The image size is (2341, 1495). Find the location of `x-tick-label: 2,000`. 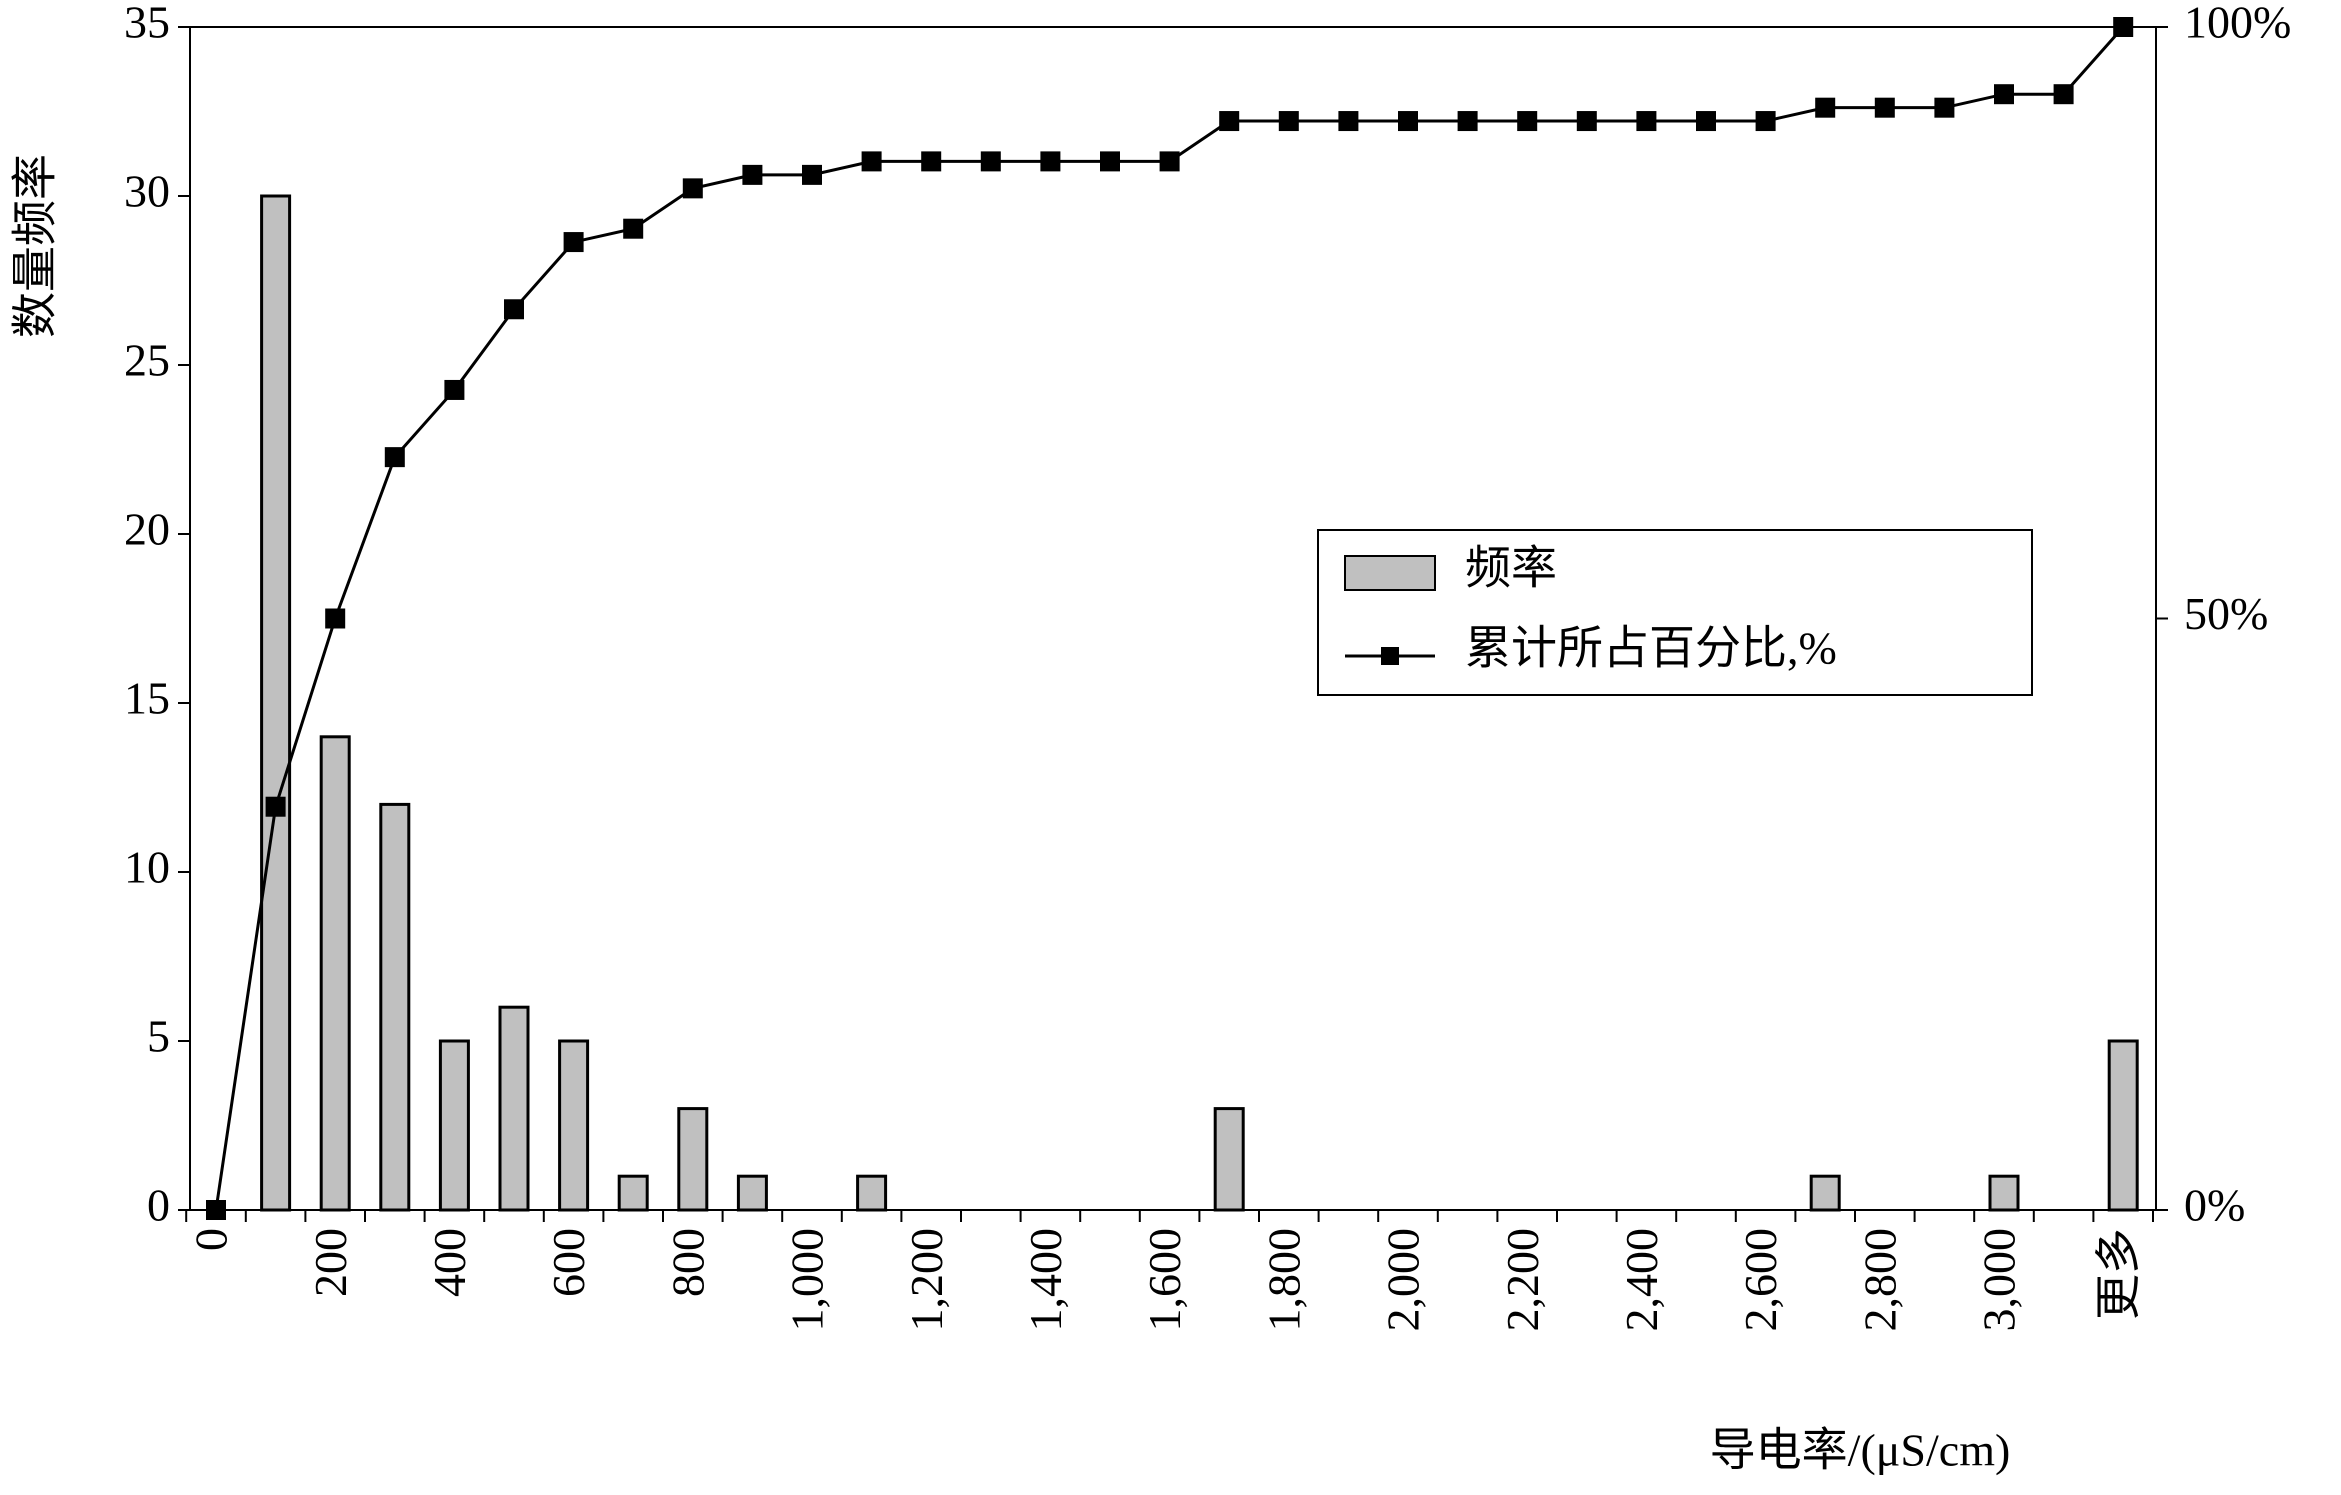

x-tick-label: 2,000 is located at coordinates (1403, 1280).